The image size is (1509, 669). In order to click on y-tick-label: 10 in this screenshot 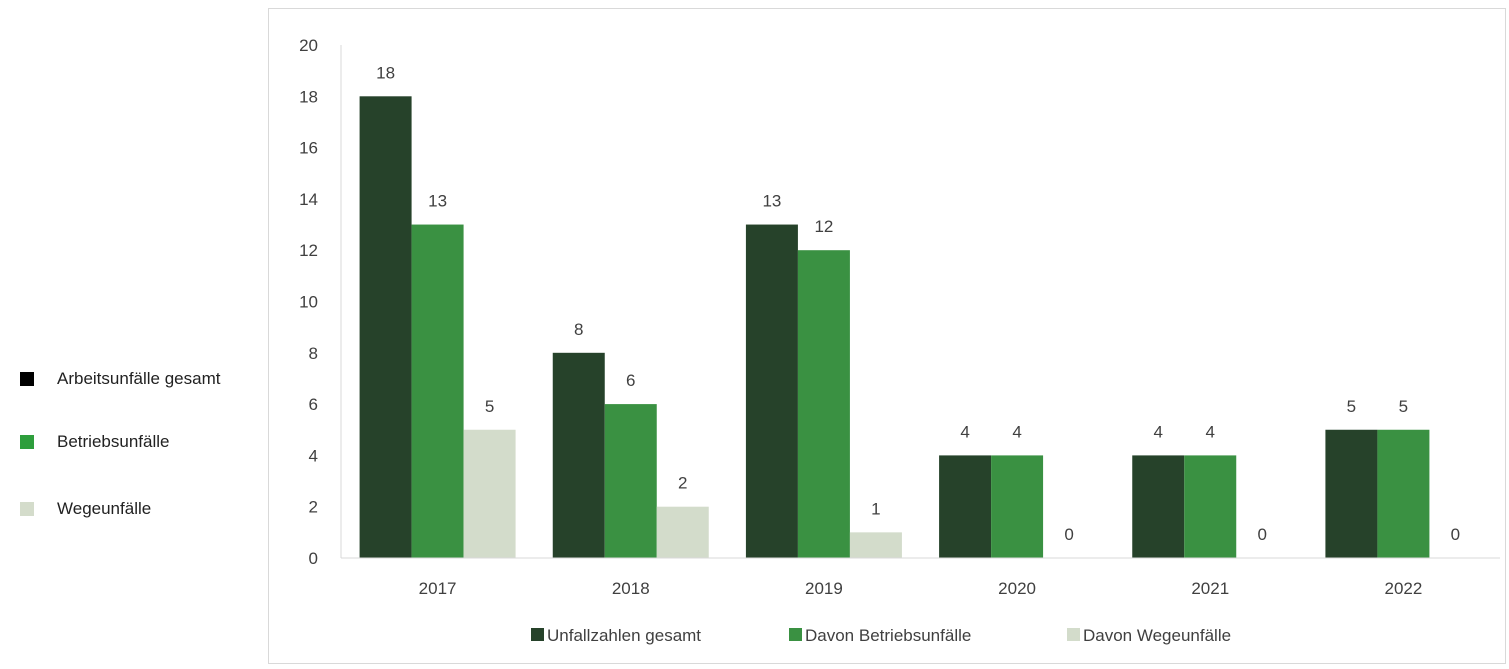, I will do `click(308, 302)`.